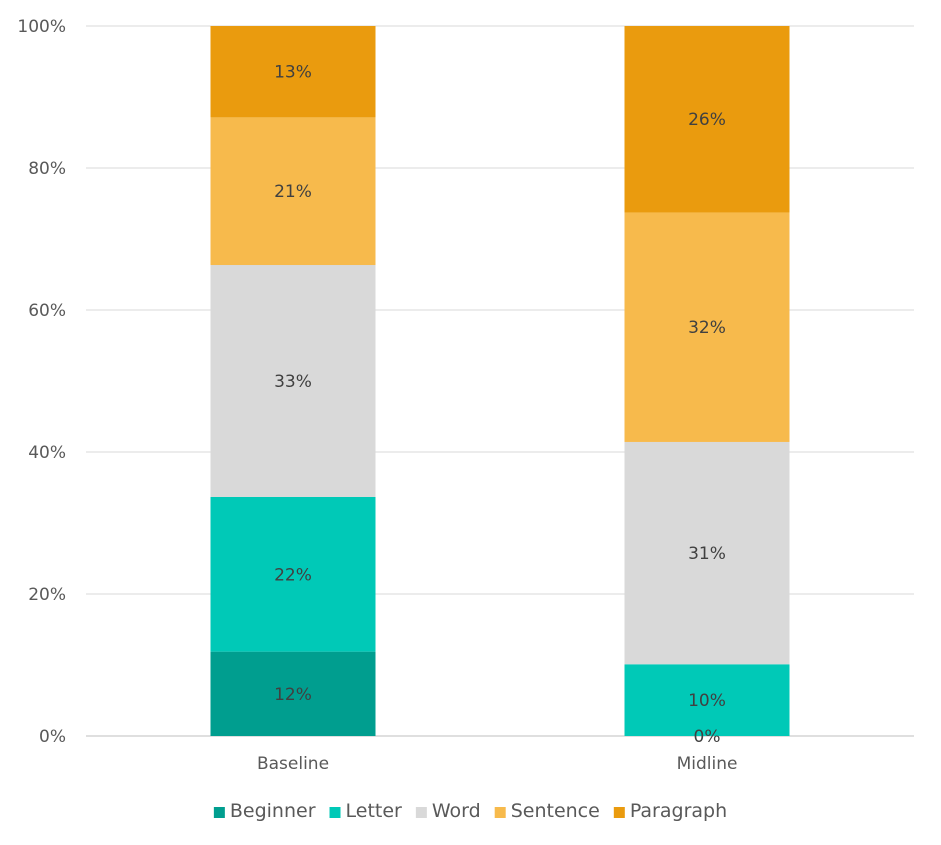 This screenshot has height=845, width=941. Describe the element at coordinates (707, 764) in the screenshot. I see `x-category-label: Midline` at that location.